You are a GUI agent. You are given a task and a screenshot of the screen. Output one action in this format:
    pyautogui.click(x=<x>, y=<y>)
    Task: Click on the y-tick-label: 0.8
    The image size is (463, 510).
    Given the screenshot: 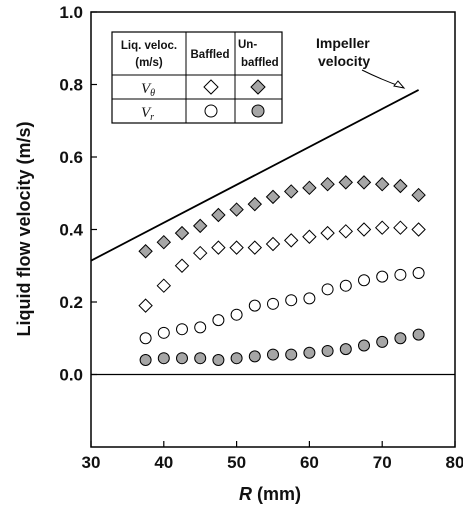 What is the action you would take?
    pyautogui.click(x=71, y=85)
    